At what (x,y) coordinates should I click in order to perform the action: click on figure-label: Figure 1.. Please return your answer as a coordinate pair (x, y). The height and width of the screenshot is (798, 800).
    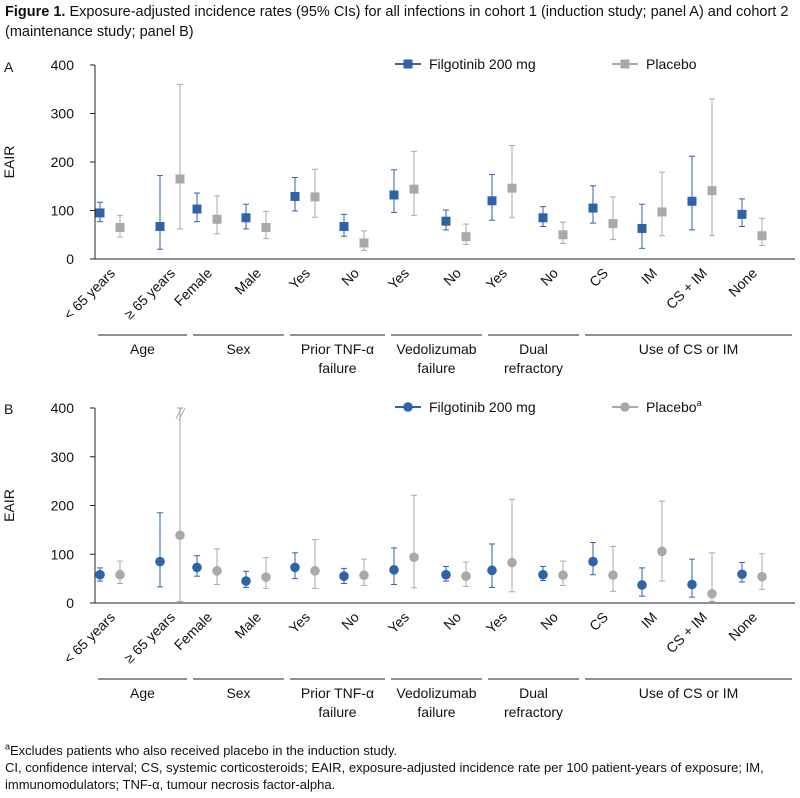
    Looking at the image, I should click on (35, 12).